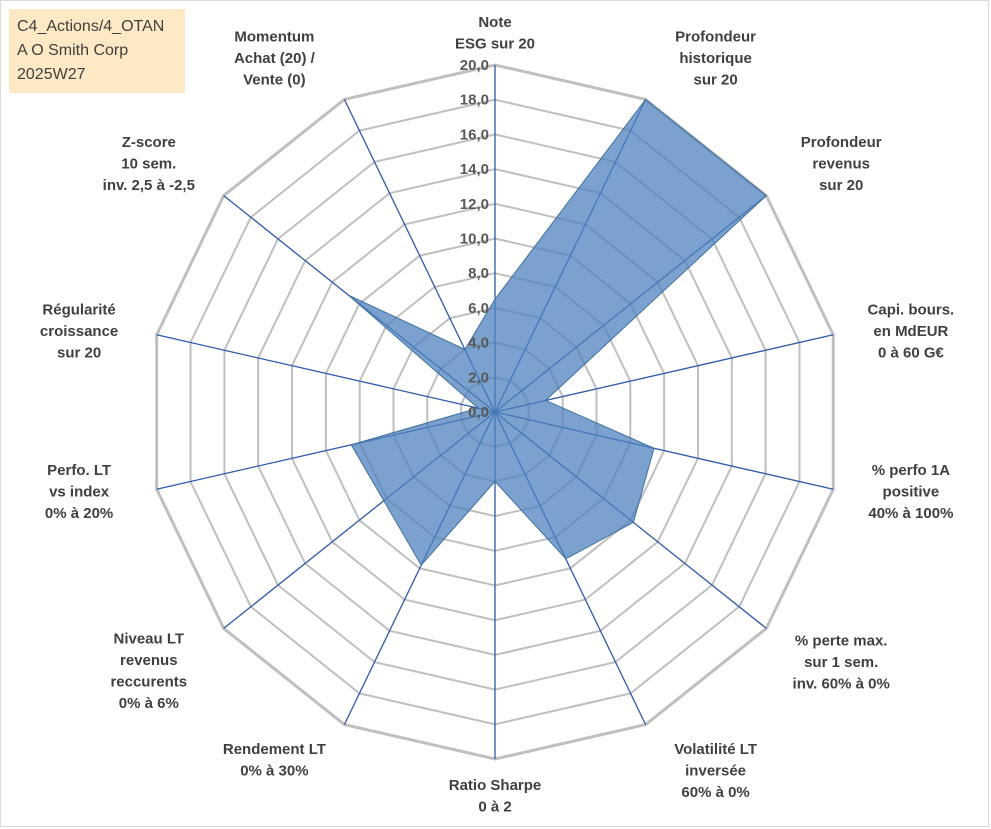  I want to click on tick-label: 8,0, so click(478, 273).